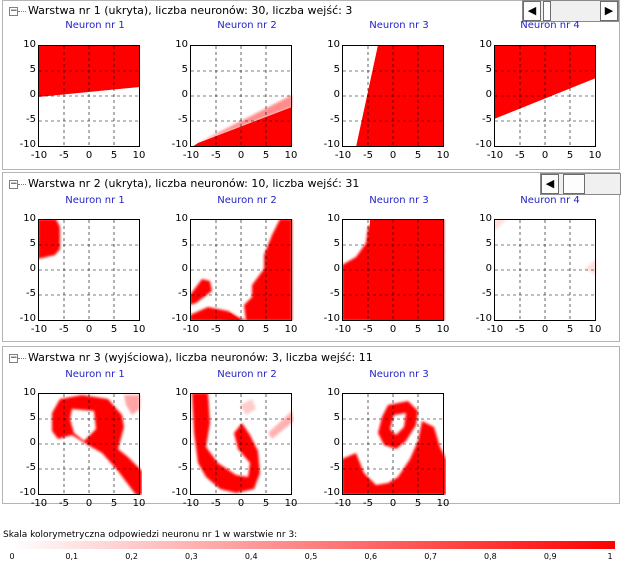  I want to click on scale-tick-label: 0,2, so click(131, 556).